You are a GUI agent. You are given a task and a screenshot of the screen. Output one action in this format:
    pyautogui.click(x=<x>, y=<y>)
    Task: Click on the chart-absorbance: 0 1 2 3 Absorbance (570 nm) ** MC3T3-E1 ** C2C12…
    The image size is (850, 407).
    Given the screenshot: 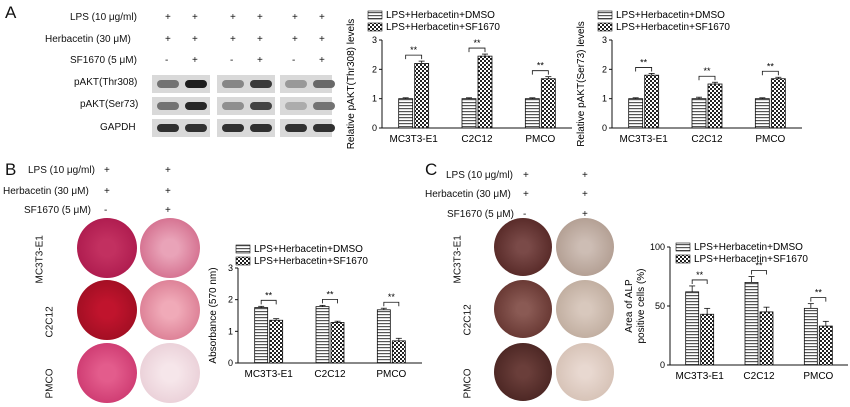 What is the action you would take?
    pyautogui.click(x=315, y=312)
    